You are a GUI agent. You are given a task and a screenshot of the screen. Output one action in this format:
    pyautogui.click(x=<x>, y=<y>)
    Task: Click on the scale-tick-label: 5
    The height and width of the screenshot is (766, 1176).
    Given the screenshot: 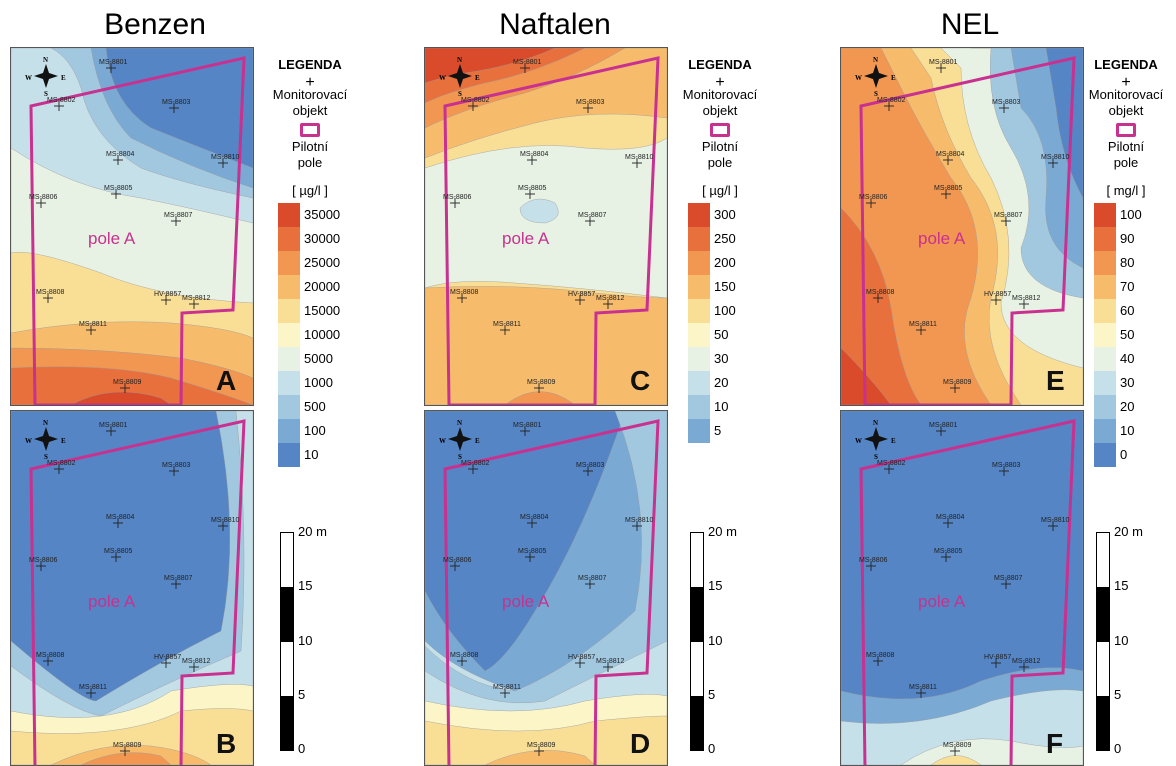 What is the action you would take?
    pyautogui.click(x=302, y=694)
    